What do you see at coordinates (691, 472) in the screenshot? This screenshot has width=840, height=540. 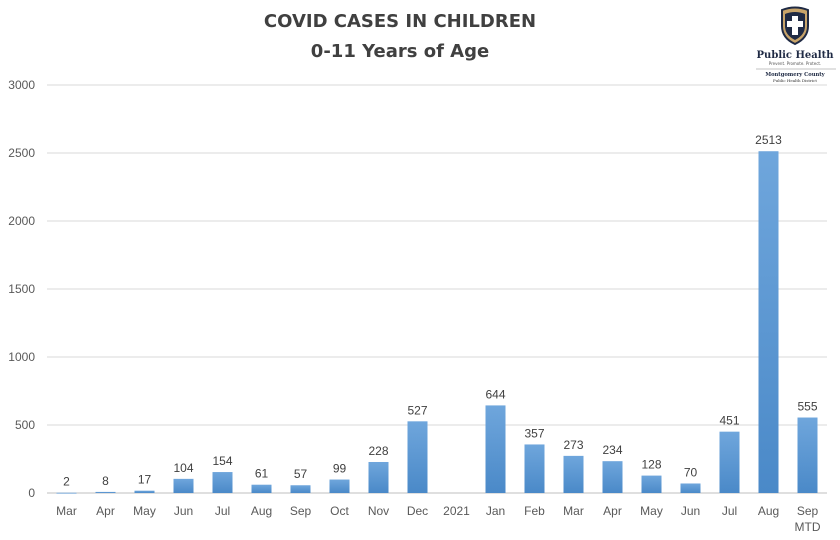 I see `data-label: 70` at bounding box center [691, 472].